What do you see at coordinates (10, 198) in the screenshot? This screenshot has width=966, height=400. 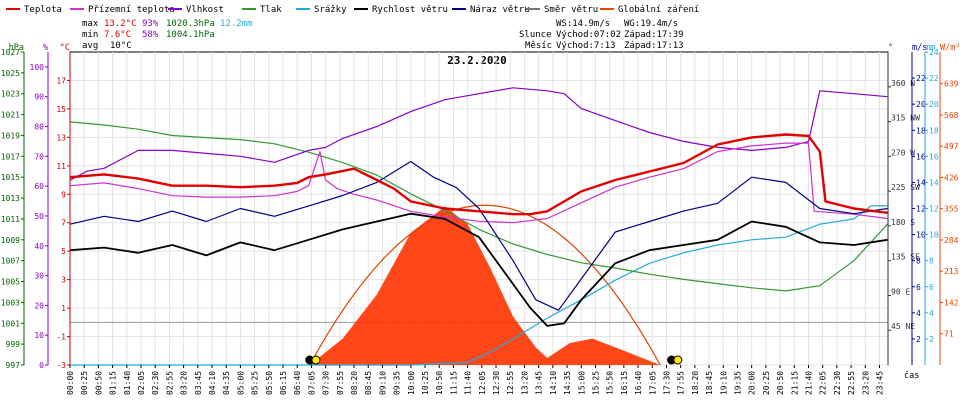 I see `axis-pressure-tick-7: 1013` at bounding box center [10, 198].